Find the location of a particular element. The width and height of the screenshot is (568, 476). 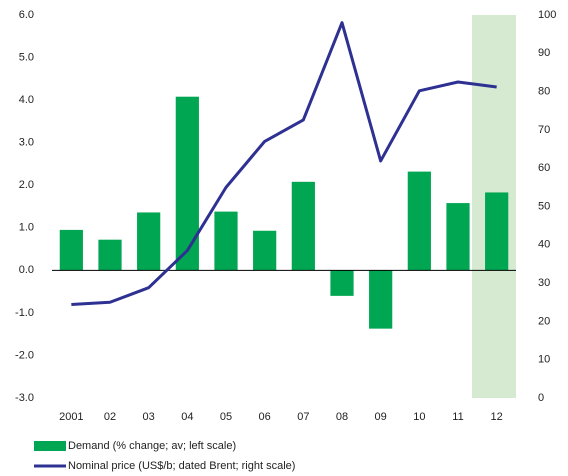

x-tick-label: 02 is located at coordinates (110, 417).